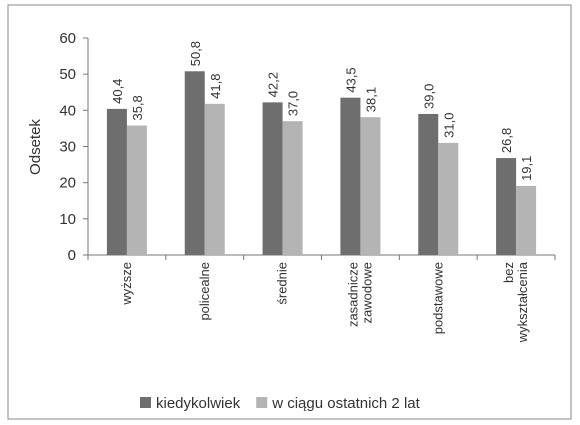 The image size is (580, 425). What do you see at coordinates (273, 84) in the screenshot?
I see `data-label: 42,2` at bounding box center [273, 84].